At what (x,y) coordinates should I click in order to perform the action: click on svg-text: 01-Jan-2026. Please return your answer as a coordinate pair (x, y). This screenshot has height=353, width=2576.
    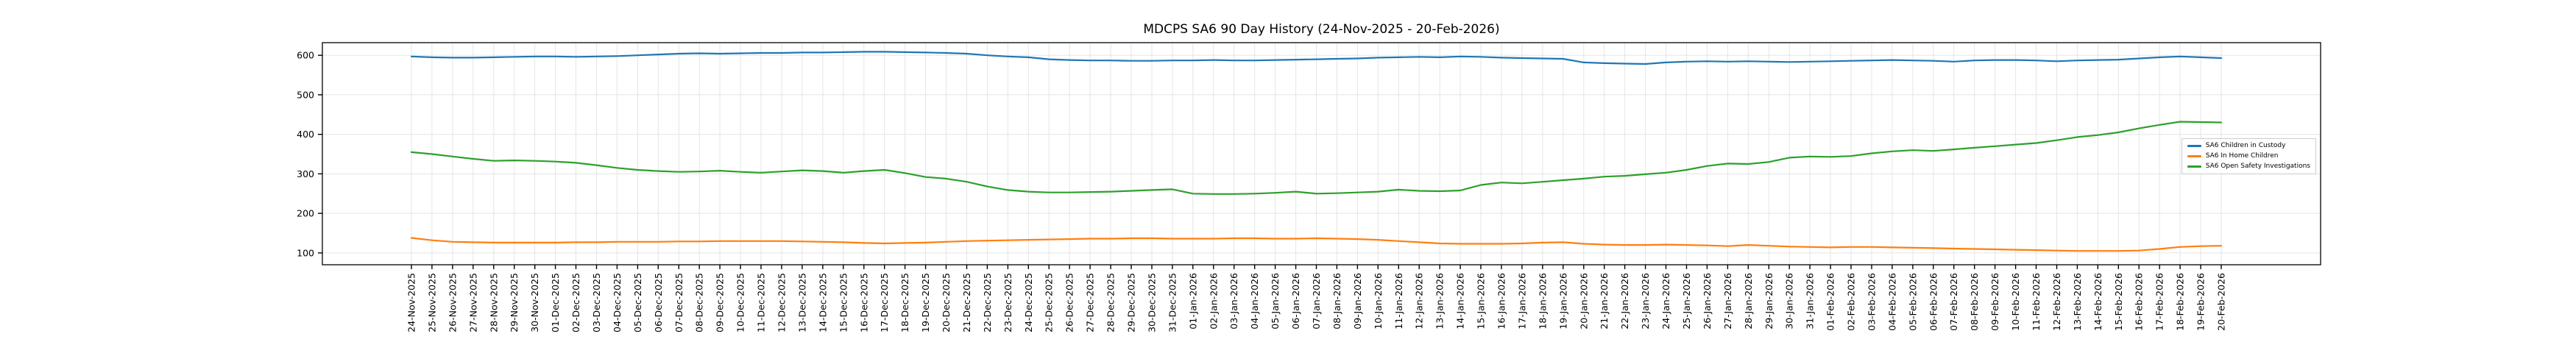
    Looking at the image, I should click on (1192, 301).